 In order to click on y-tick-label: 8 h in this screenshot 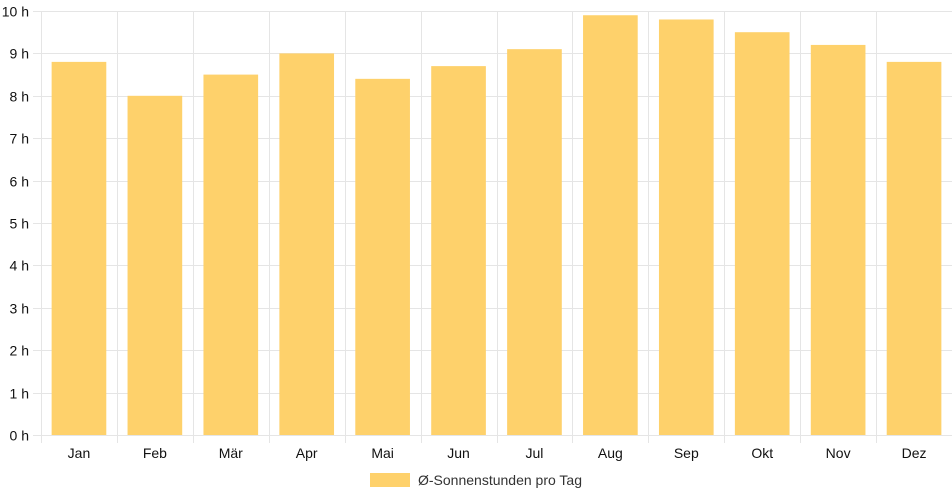, I will do `click(19, 97)`.